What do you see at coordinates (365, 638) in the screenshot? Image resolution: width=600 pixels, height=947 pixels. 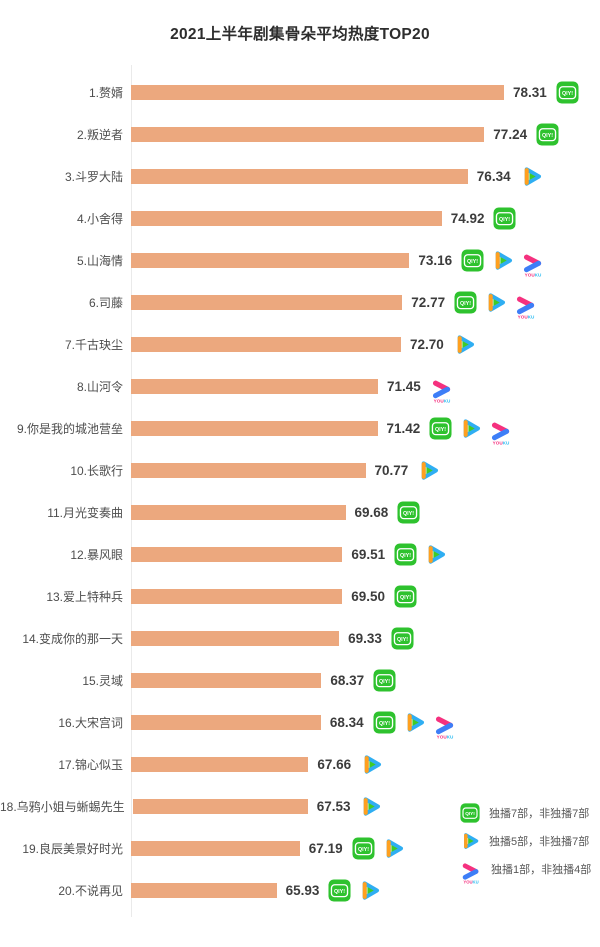 I see `bar-track: 69.33 QIY!` at bounding box center [365, 638].